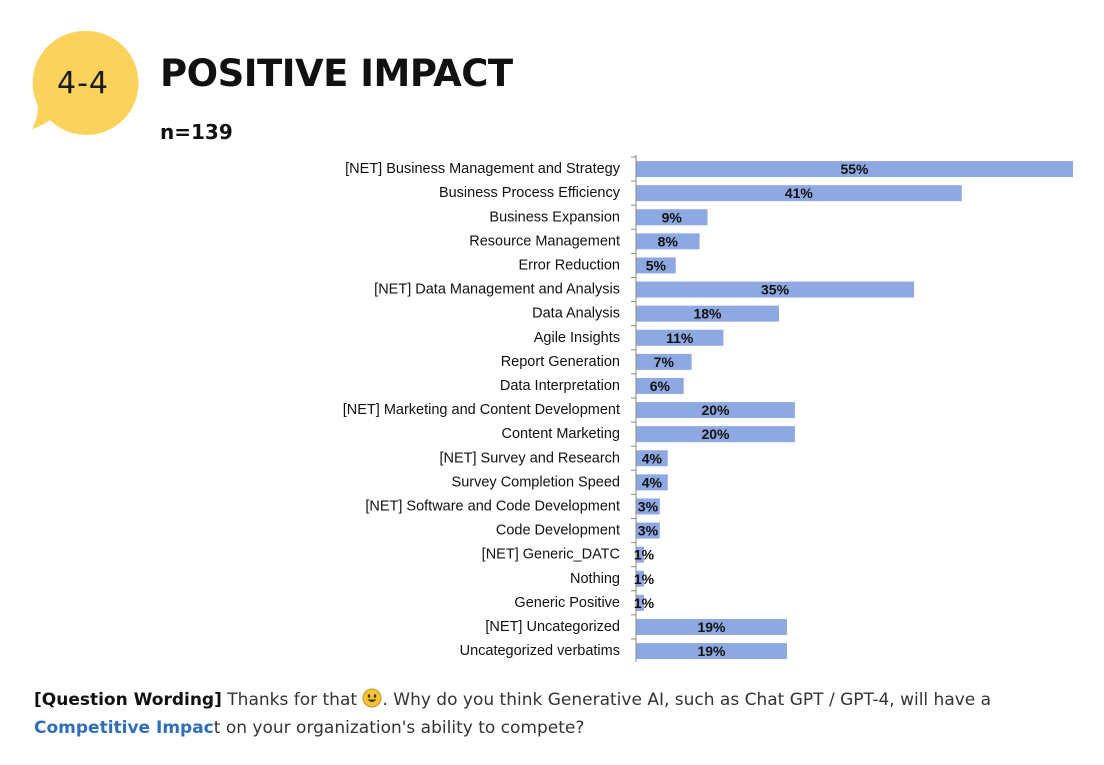  What do you see at coordinates (492, 506) in the screenshot?
I see `category-label: [NET] Software and Code Development` at bounding box center [492, 506].